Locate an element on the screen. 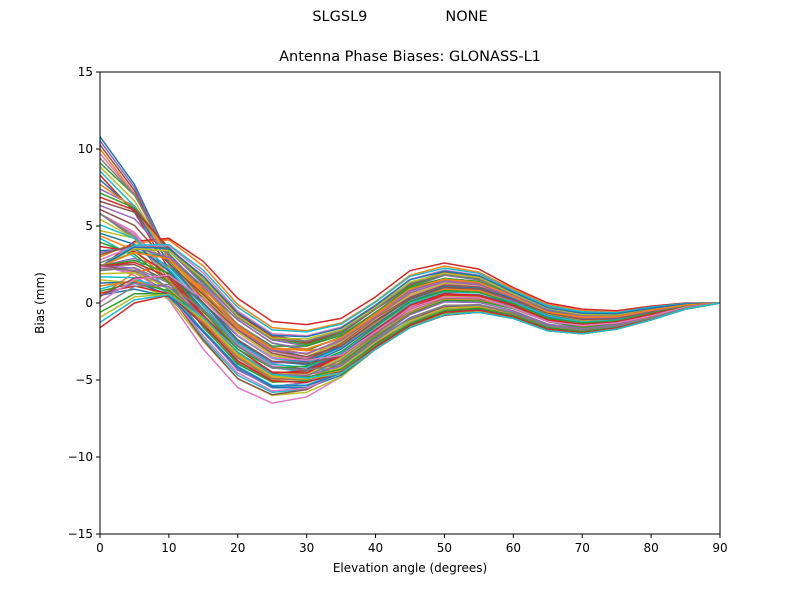 This screenshot has width=800, height=600. x-axis-ticks: 0 10 20 30 40 50 60 70 80 90 is located at coordinates (412, 544).